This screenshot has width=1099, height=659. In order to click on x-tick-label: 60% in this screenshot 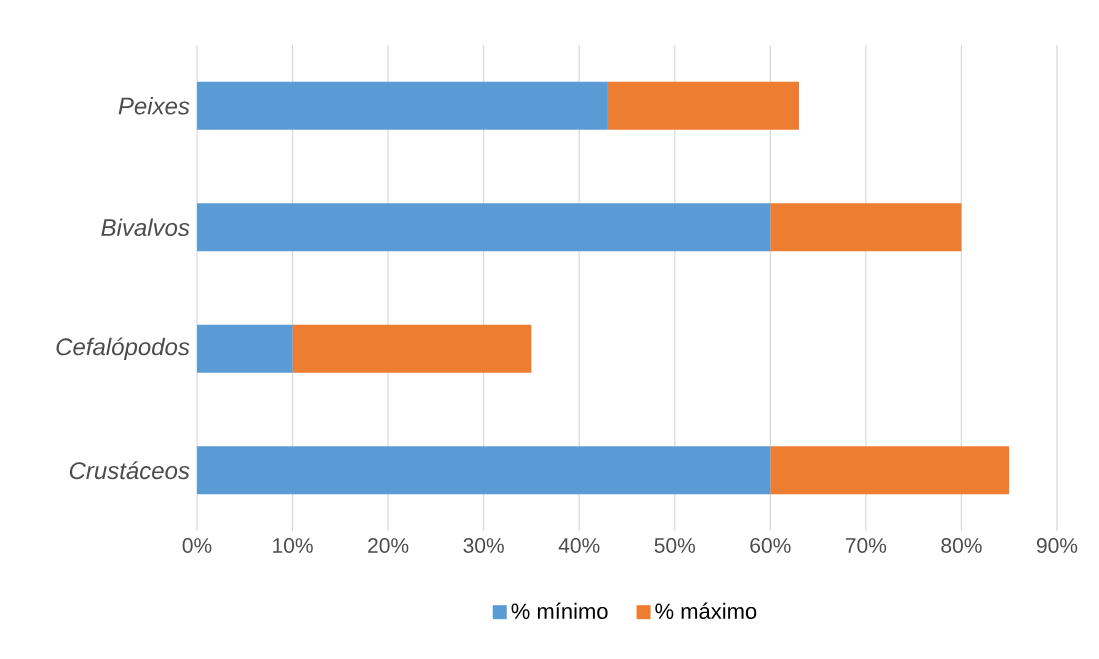, I will do `click(770, 545)`.